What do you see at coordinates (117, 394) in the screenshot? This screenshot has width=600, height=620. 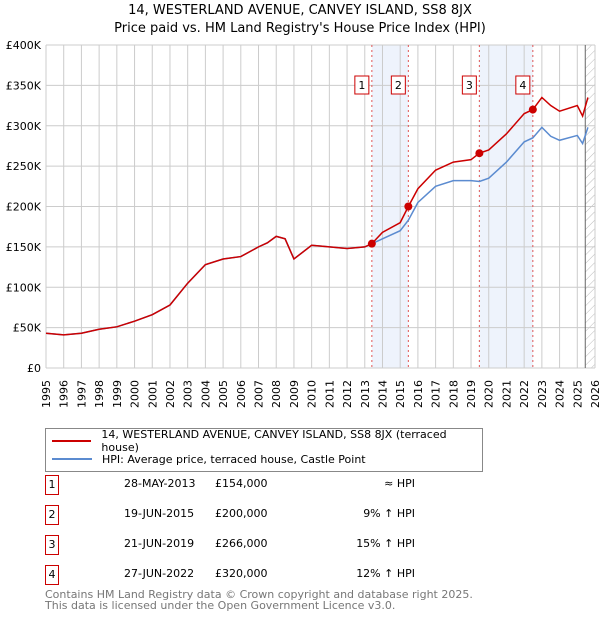 I see `x-tick-label: 1999` at bounding box center [117, 394].